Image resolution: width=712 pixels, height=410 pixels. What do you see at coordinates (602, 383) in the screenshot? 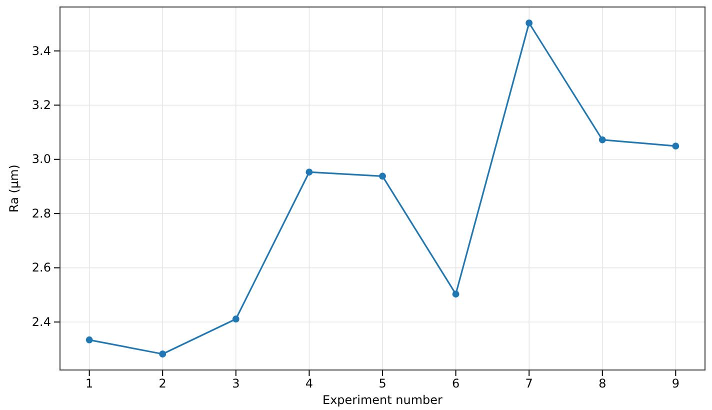
I see `x-tick-label: 8` at bounding box center [602, 383].